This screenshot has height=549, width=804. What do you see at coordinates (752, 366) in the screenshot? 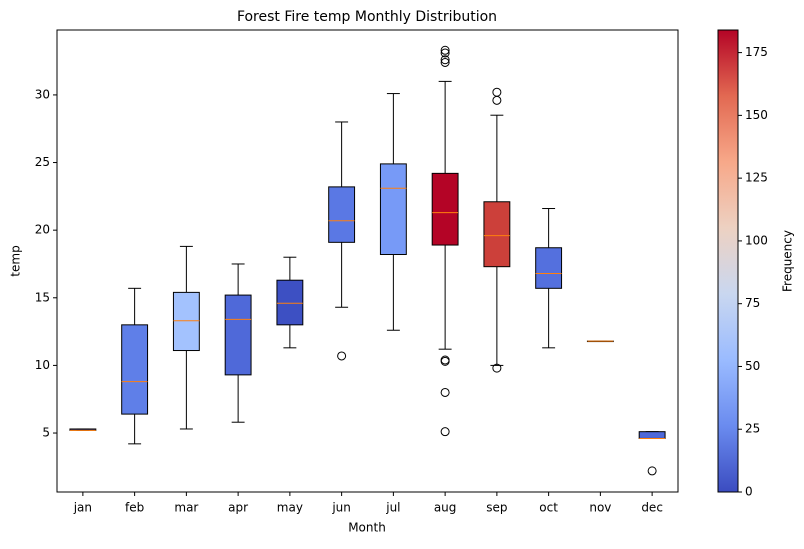
I see `colorbar-tick-label: 50` at bounding box center [752, 366].